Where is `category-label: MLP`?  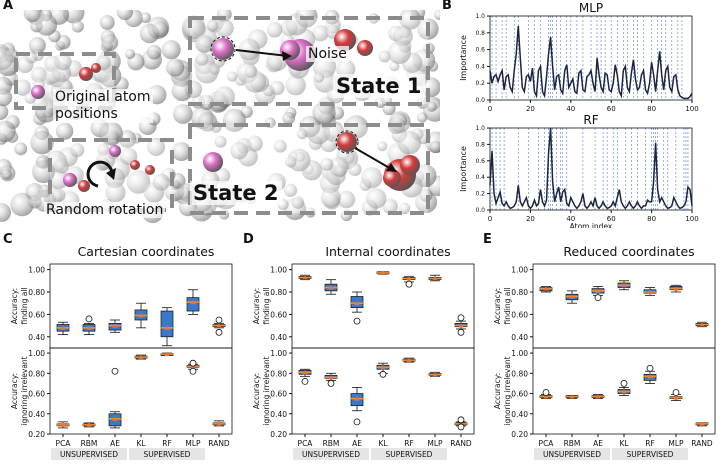
category-label: MLP is located at coordinates (435, 443).